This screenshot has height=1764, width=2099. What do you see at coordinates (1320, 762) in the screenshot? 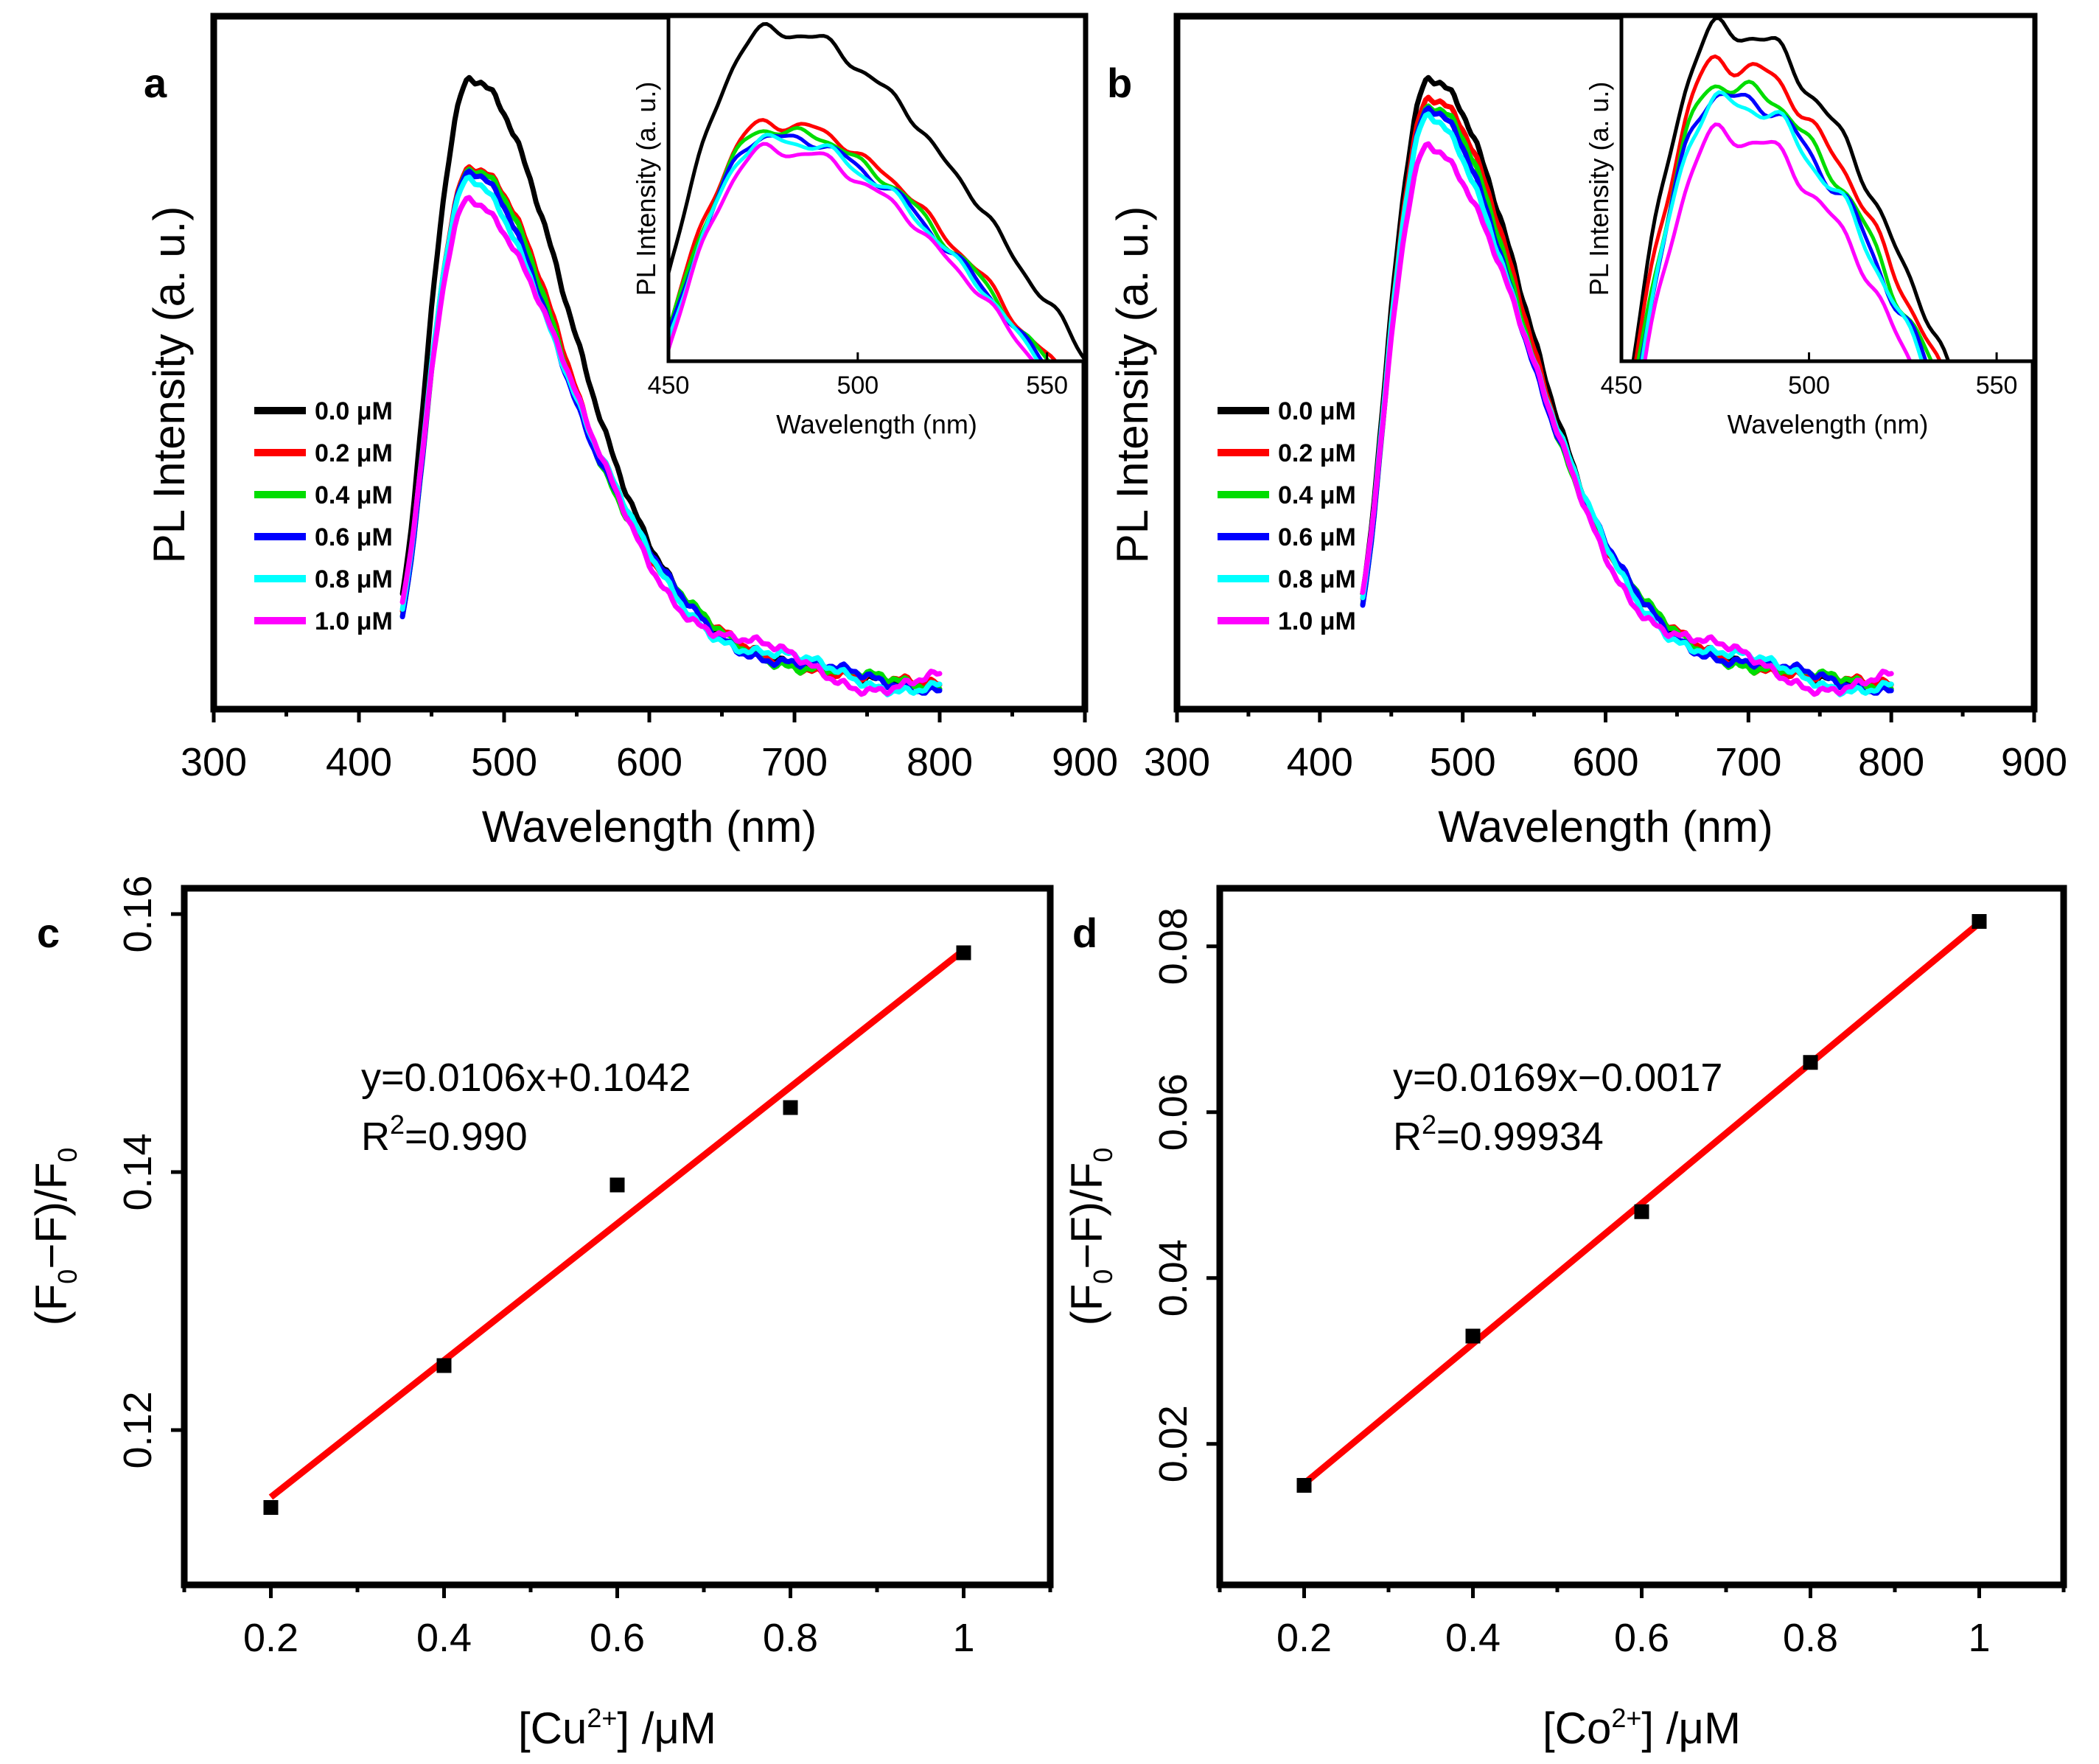
I see `x-tick-label: 400` at bounding box center [1320, 762].